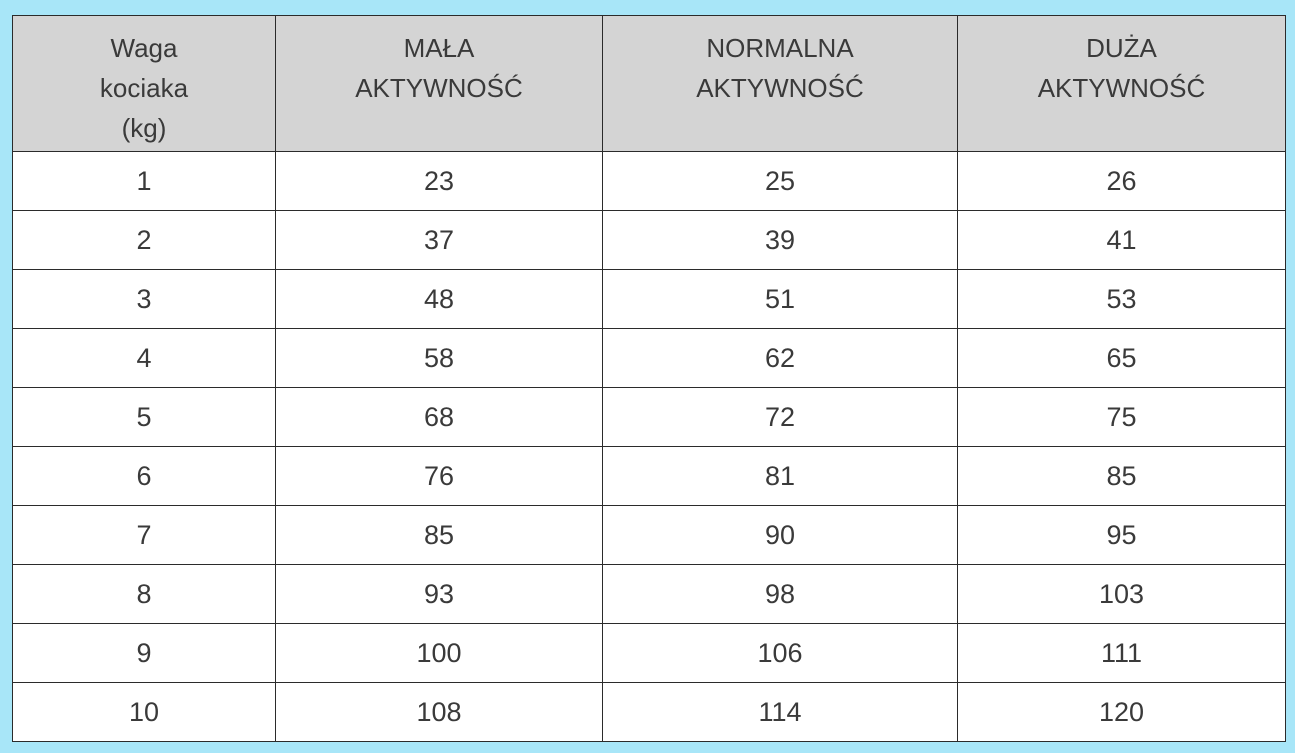  Describe the element at coordinates (144, 476) in the screenshot. I see `cell-weight: 6` at that location.